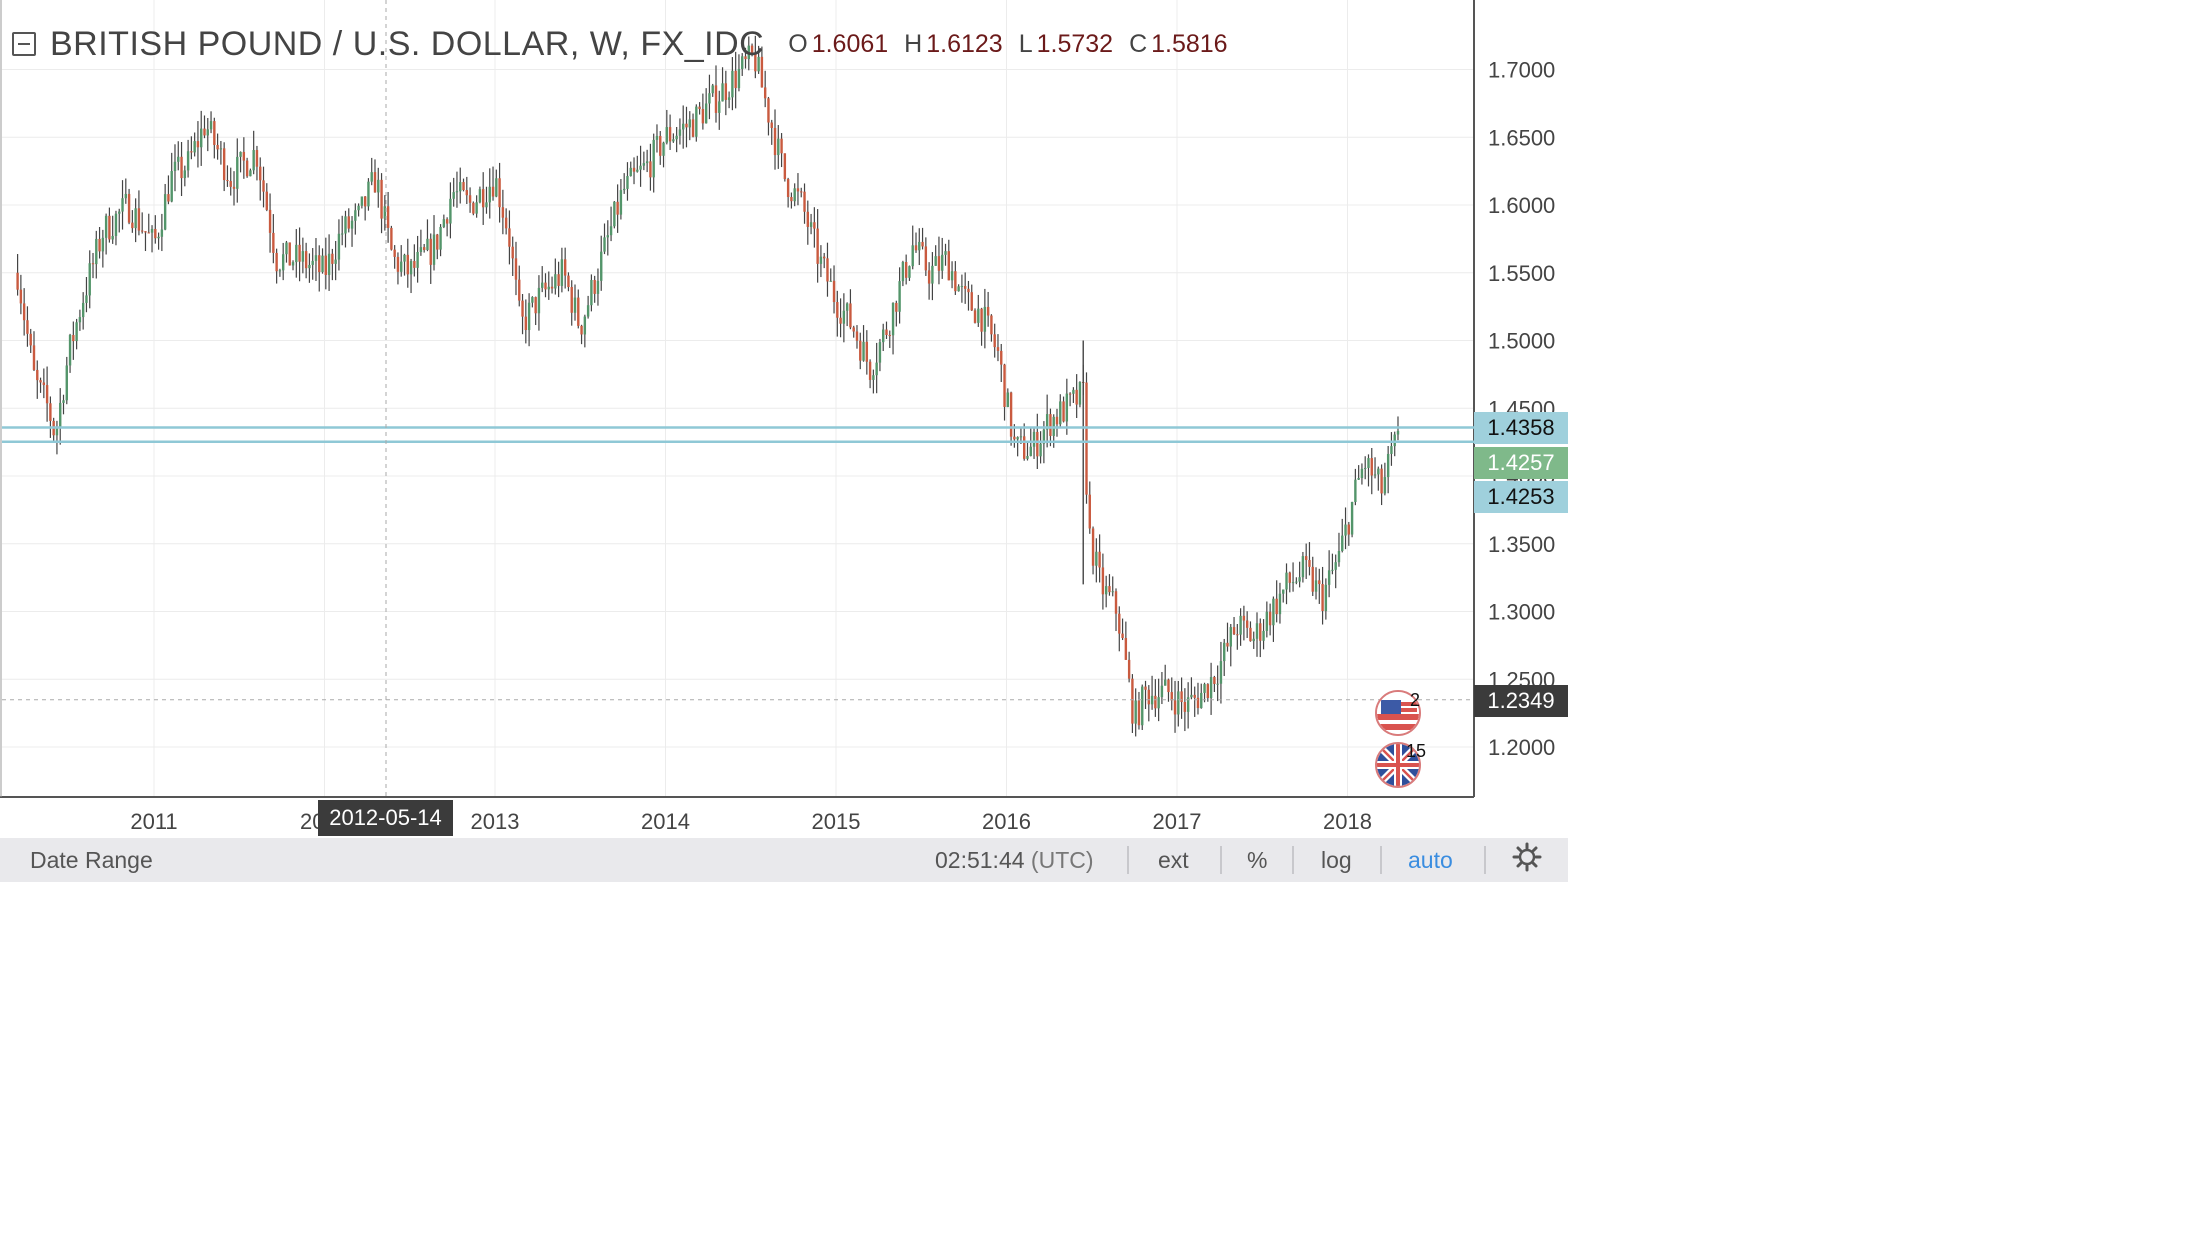 The image size is (2208, 1242). What do you see at coordinates (1521, 137) in the screenshot?
I see `y-tick-label: 1.6500` at bounding box center [1521, 137].